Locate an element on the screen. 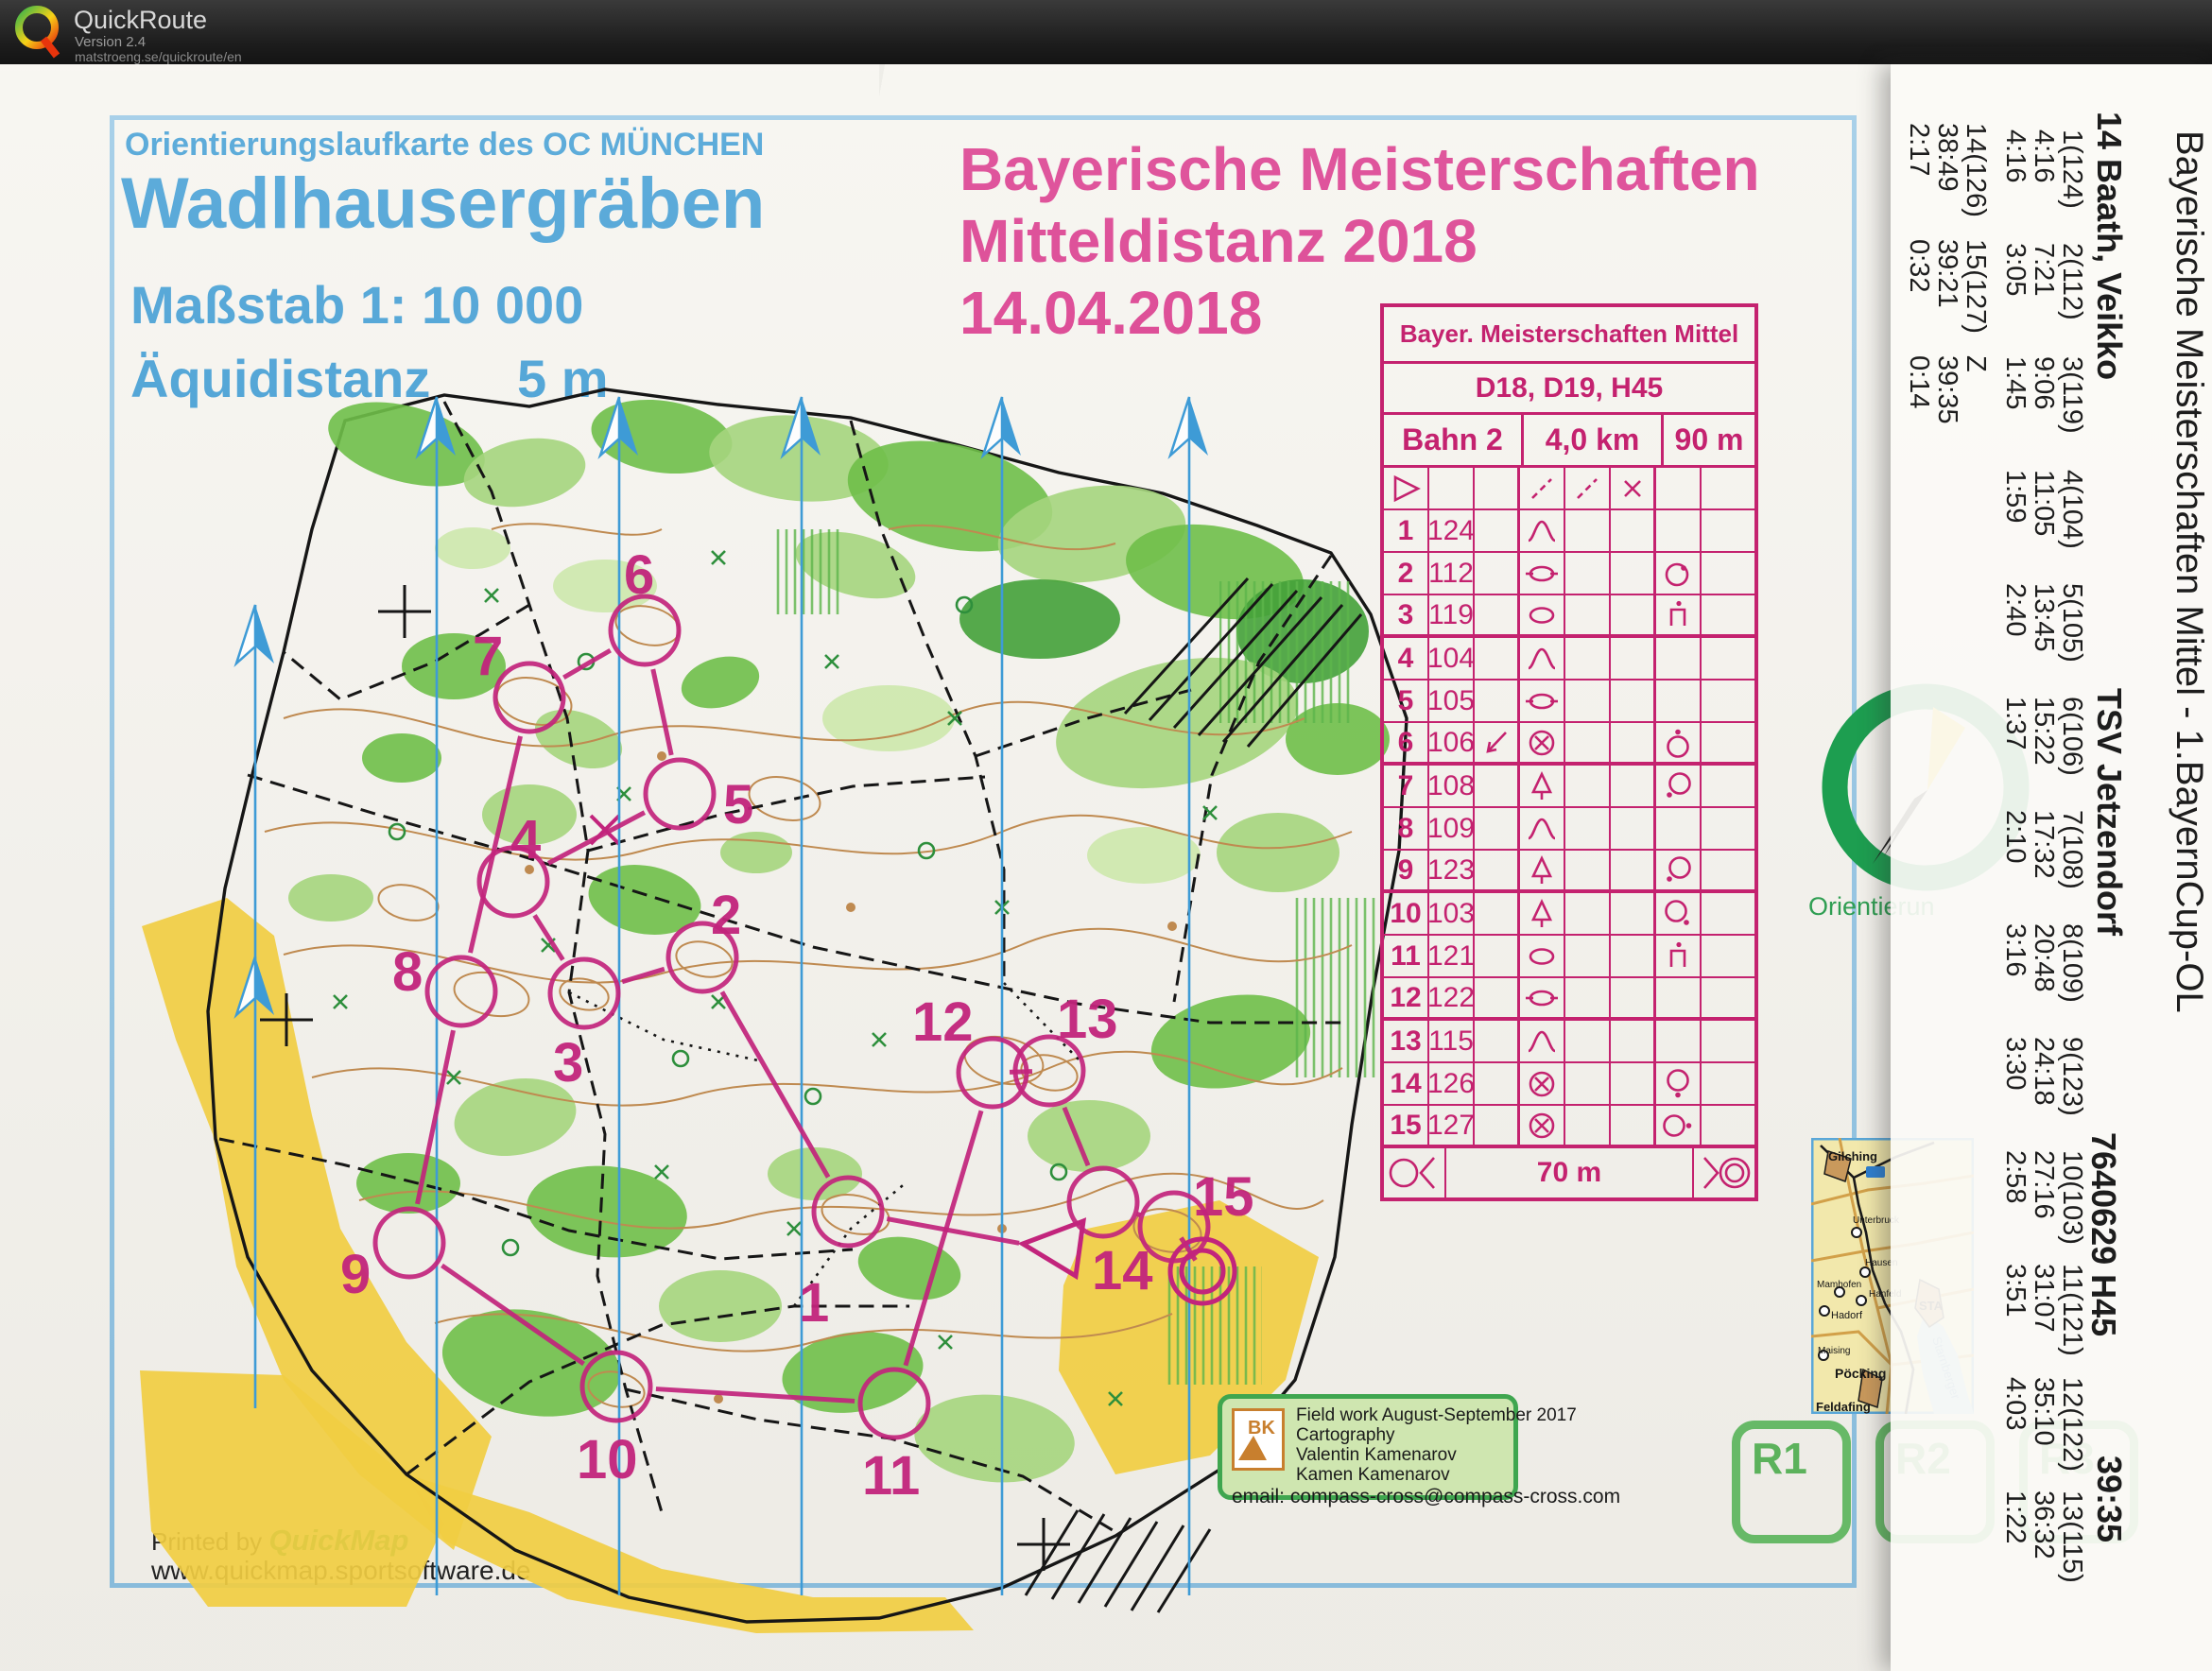 The height and width of the screenshot is (1671, 2212). quickmap-logo-text: QuickMap is located at coordinates (338, 1540).